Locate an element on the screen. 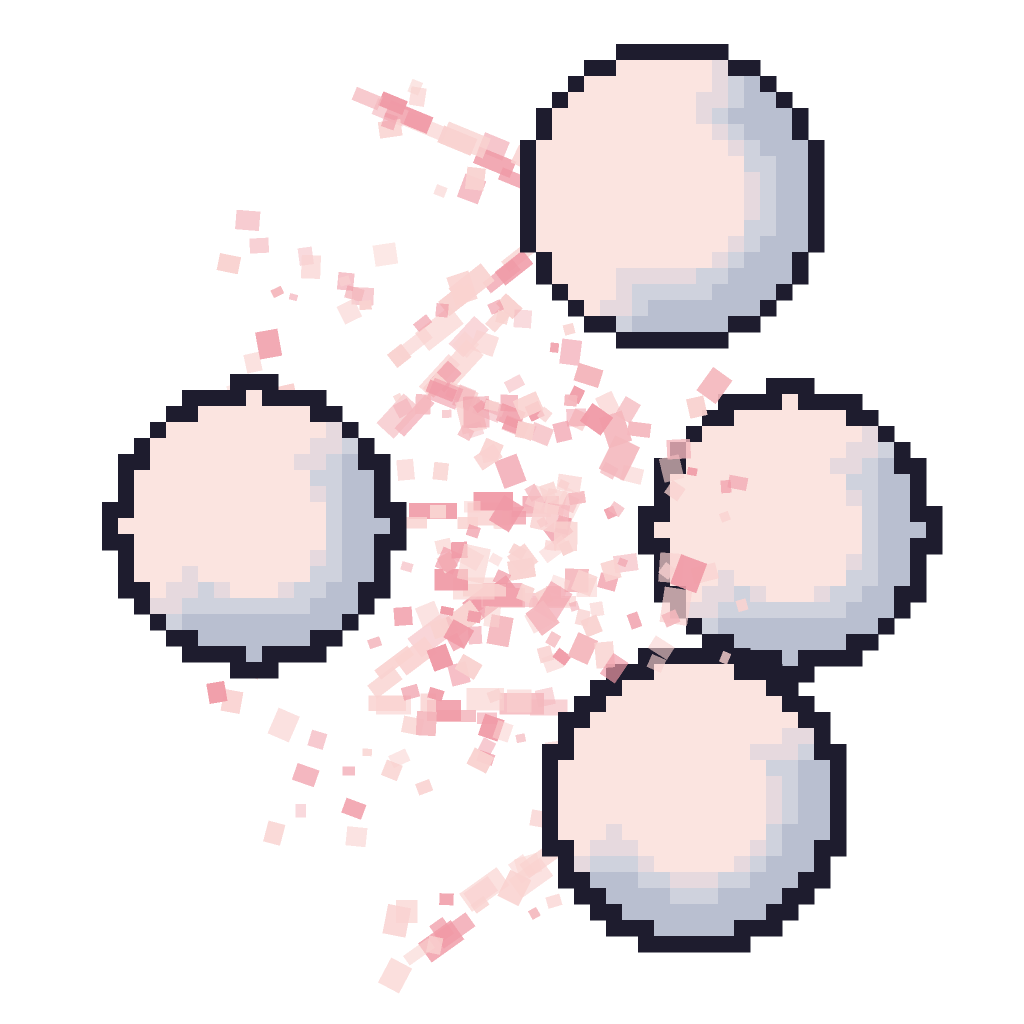 The width and height of the screenshot is (1024, 1024). pixel-ball-bottom is located at coordinates (694, 800).